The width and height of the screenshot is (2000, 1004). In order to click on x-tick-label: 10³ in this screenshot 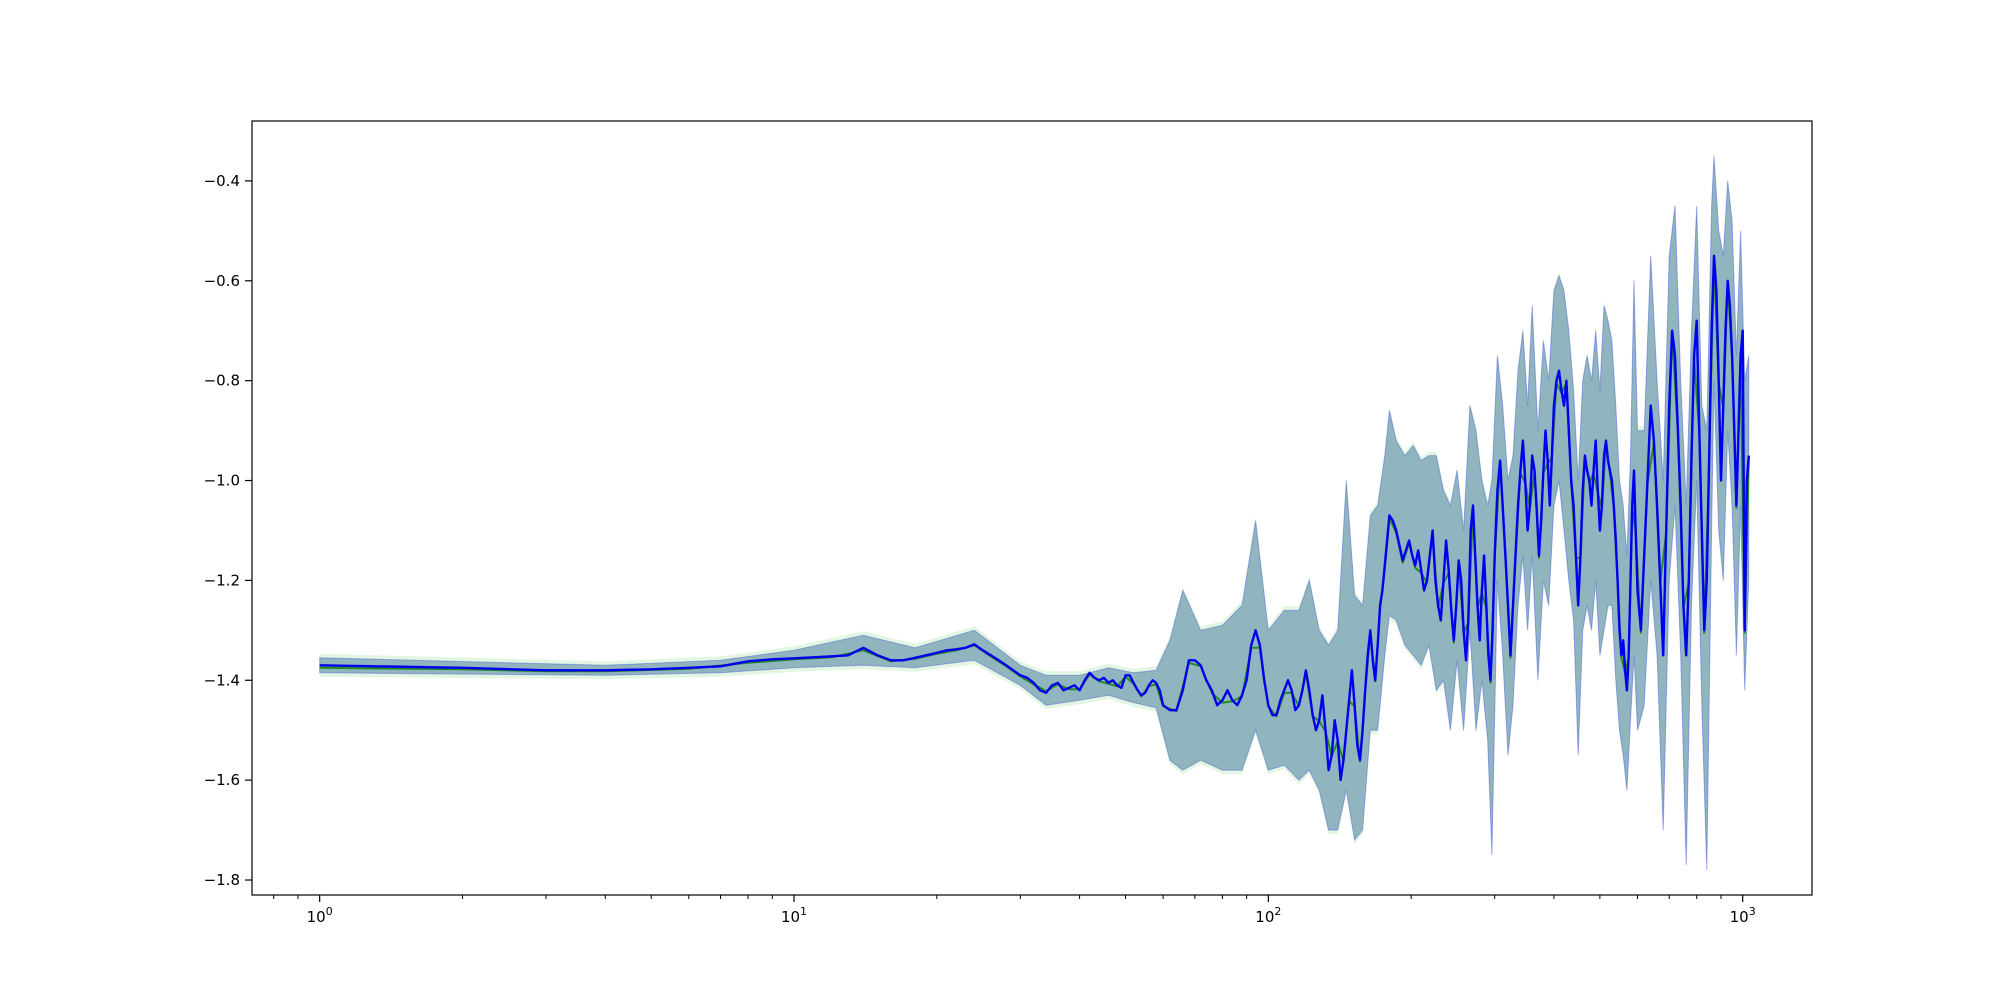, I will do `click(1743, 915)`.